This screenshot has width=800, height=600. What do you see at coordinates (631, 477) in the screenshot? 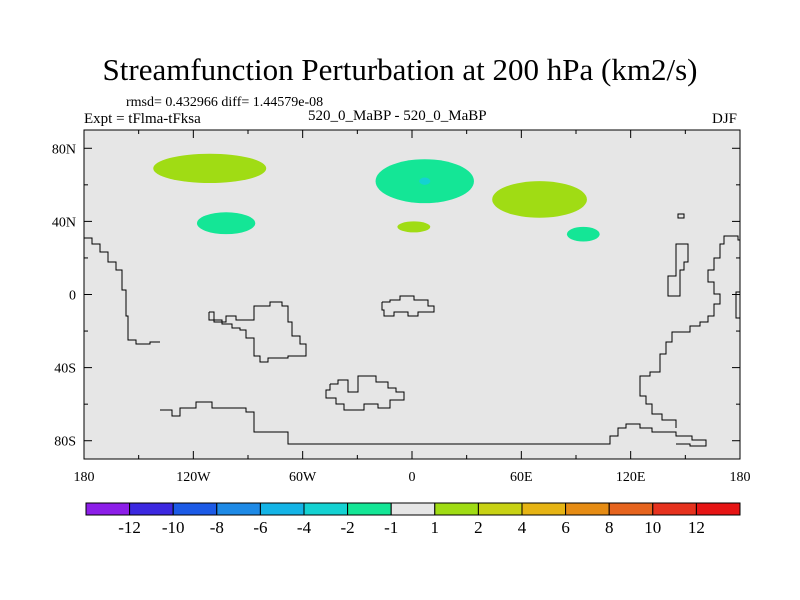
I see `x-tick-label-120e: 120E` at bounding box center [631, 477].